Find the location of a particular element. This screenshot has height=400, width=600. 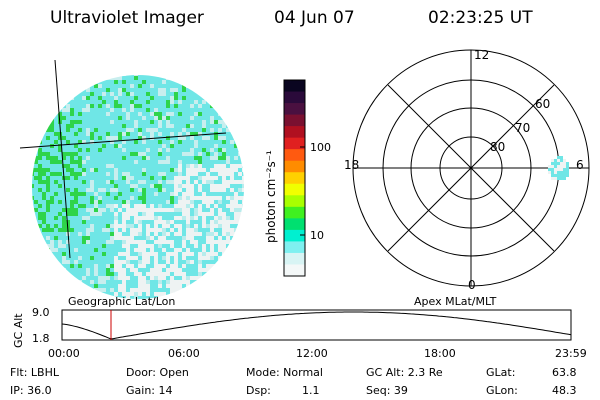

mlt-label: 6 is located at coordinates (580, 165).